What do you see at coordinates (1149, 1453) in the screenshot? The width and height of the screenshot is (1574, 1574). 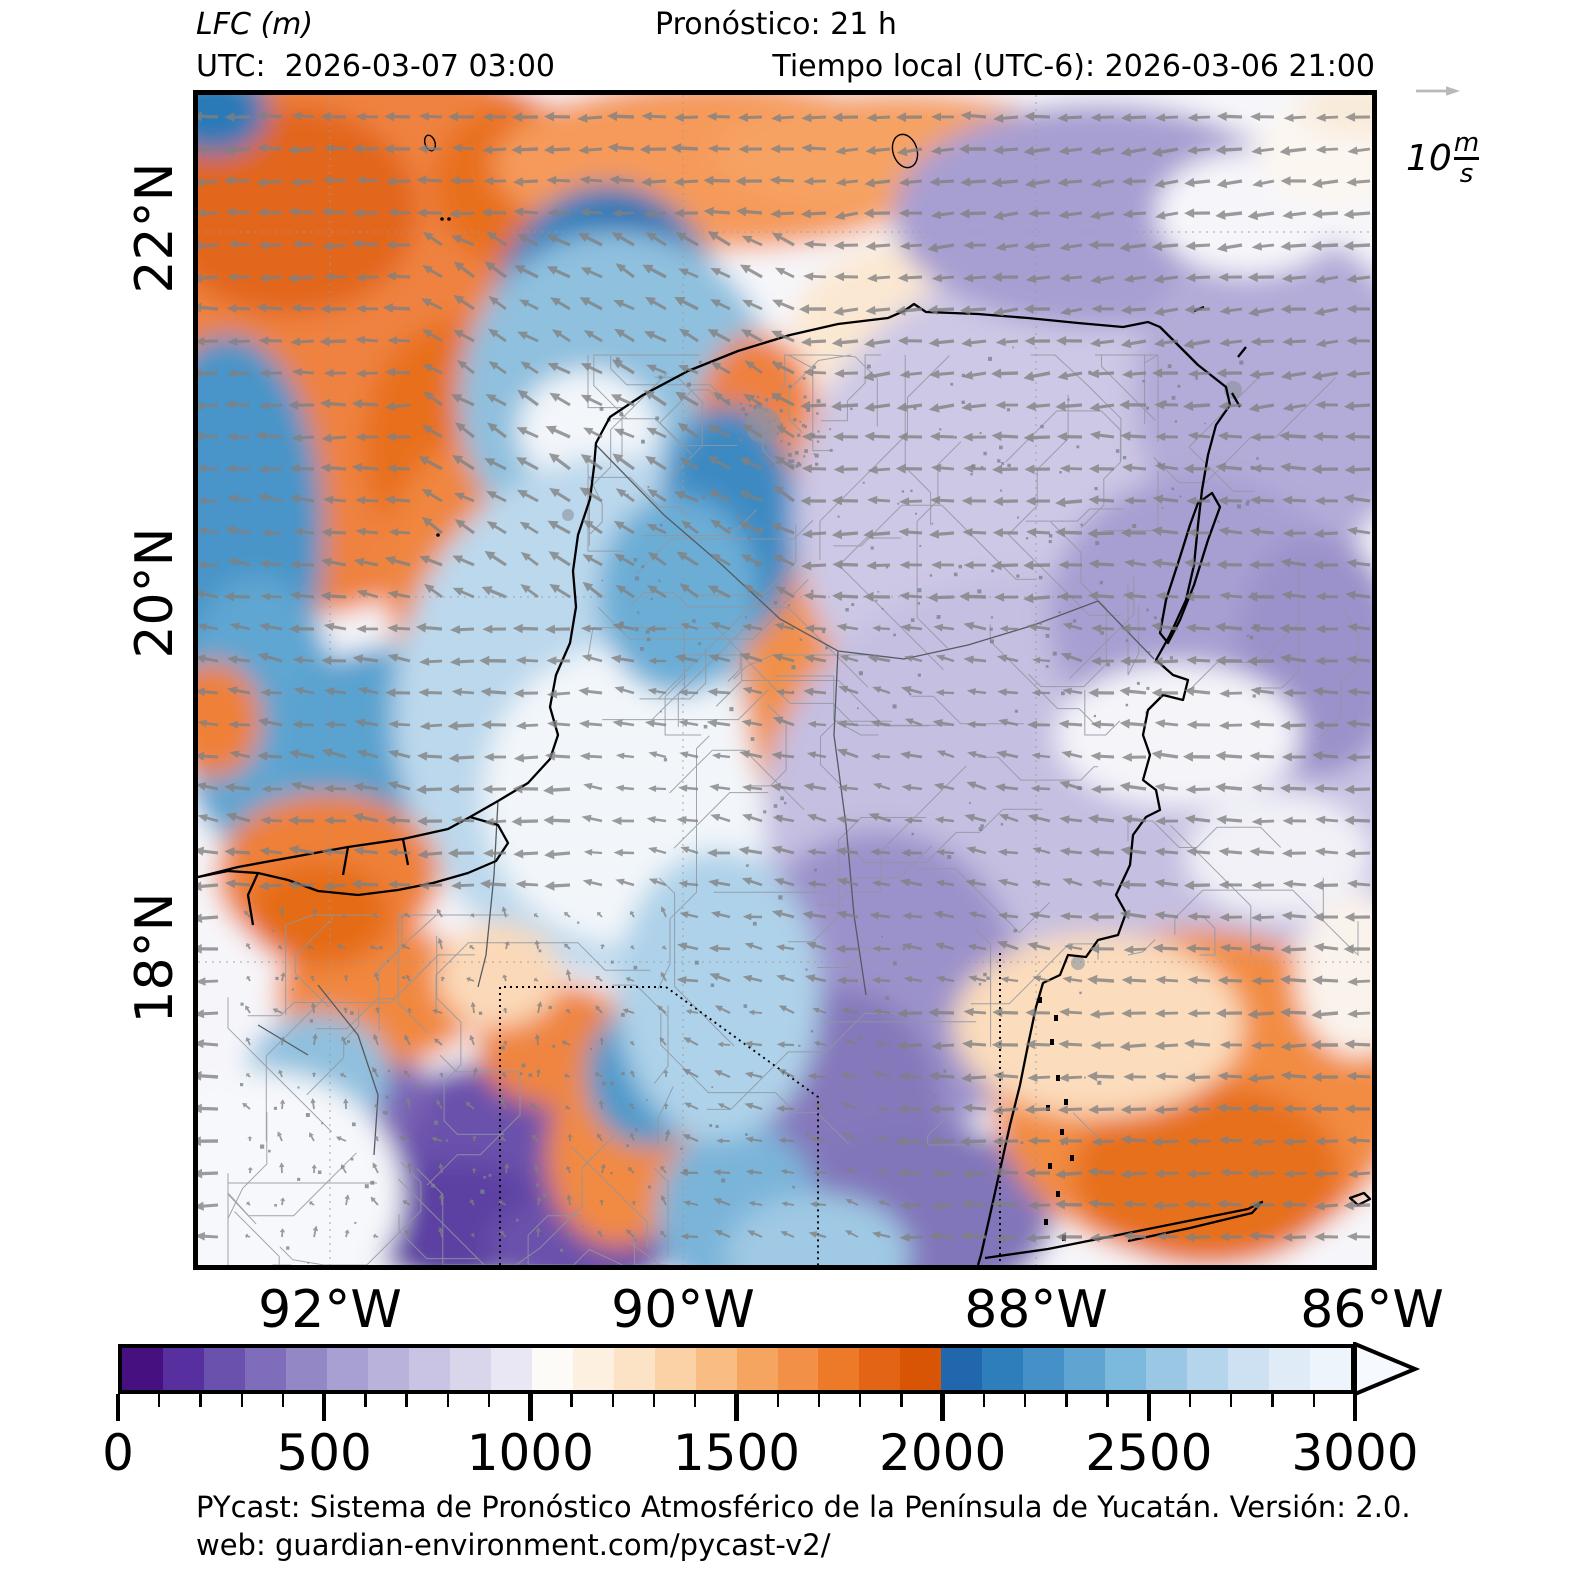 I see `colorbar-label-2500: 2500` at bounding box center [1149, 1453].